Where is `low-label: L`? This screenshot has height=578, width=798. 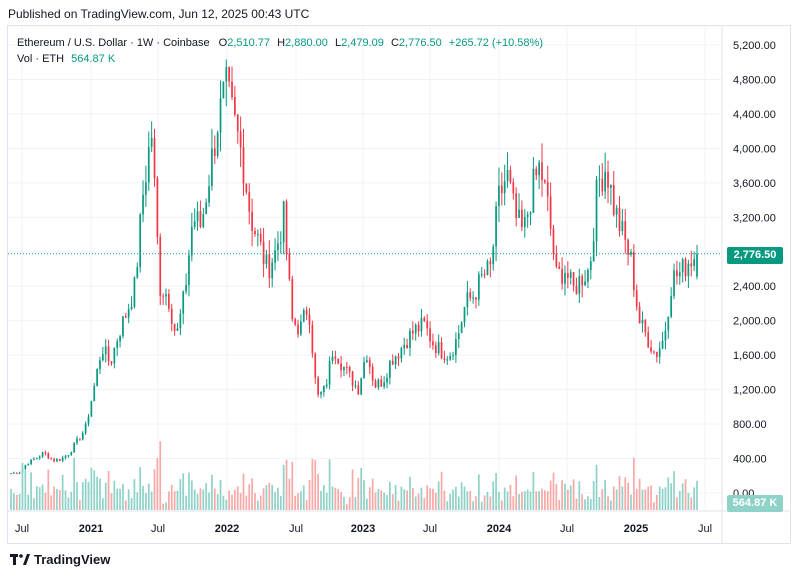
low-label: L is located at coordinates (338, 43).